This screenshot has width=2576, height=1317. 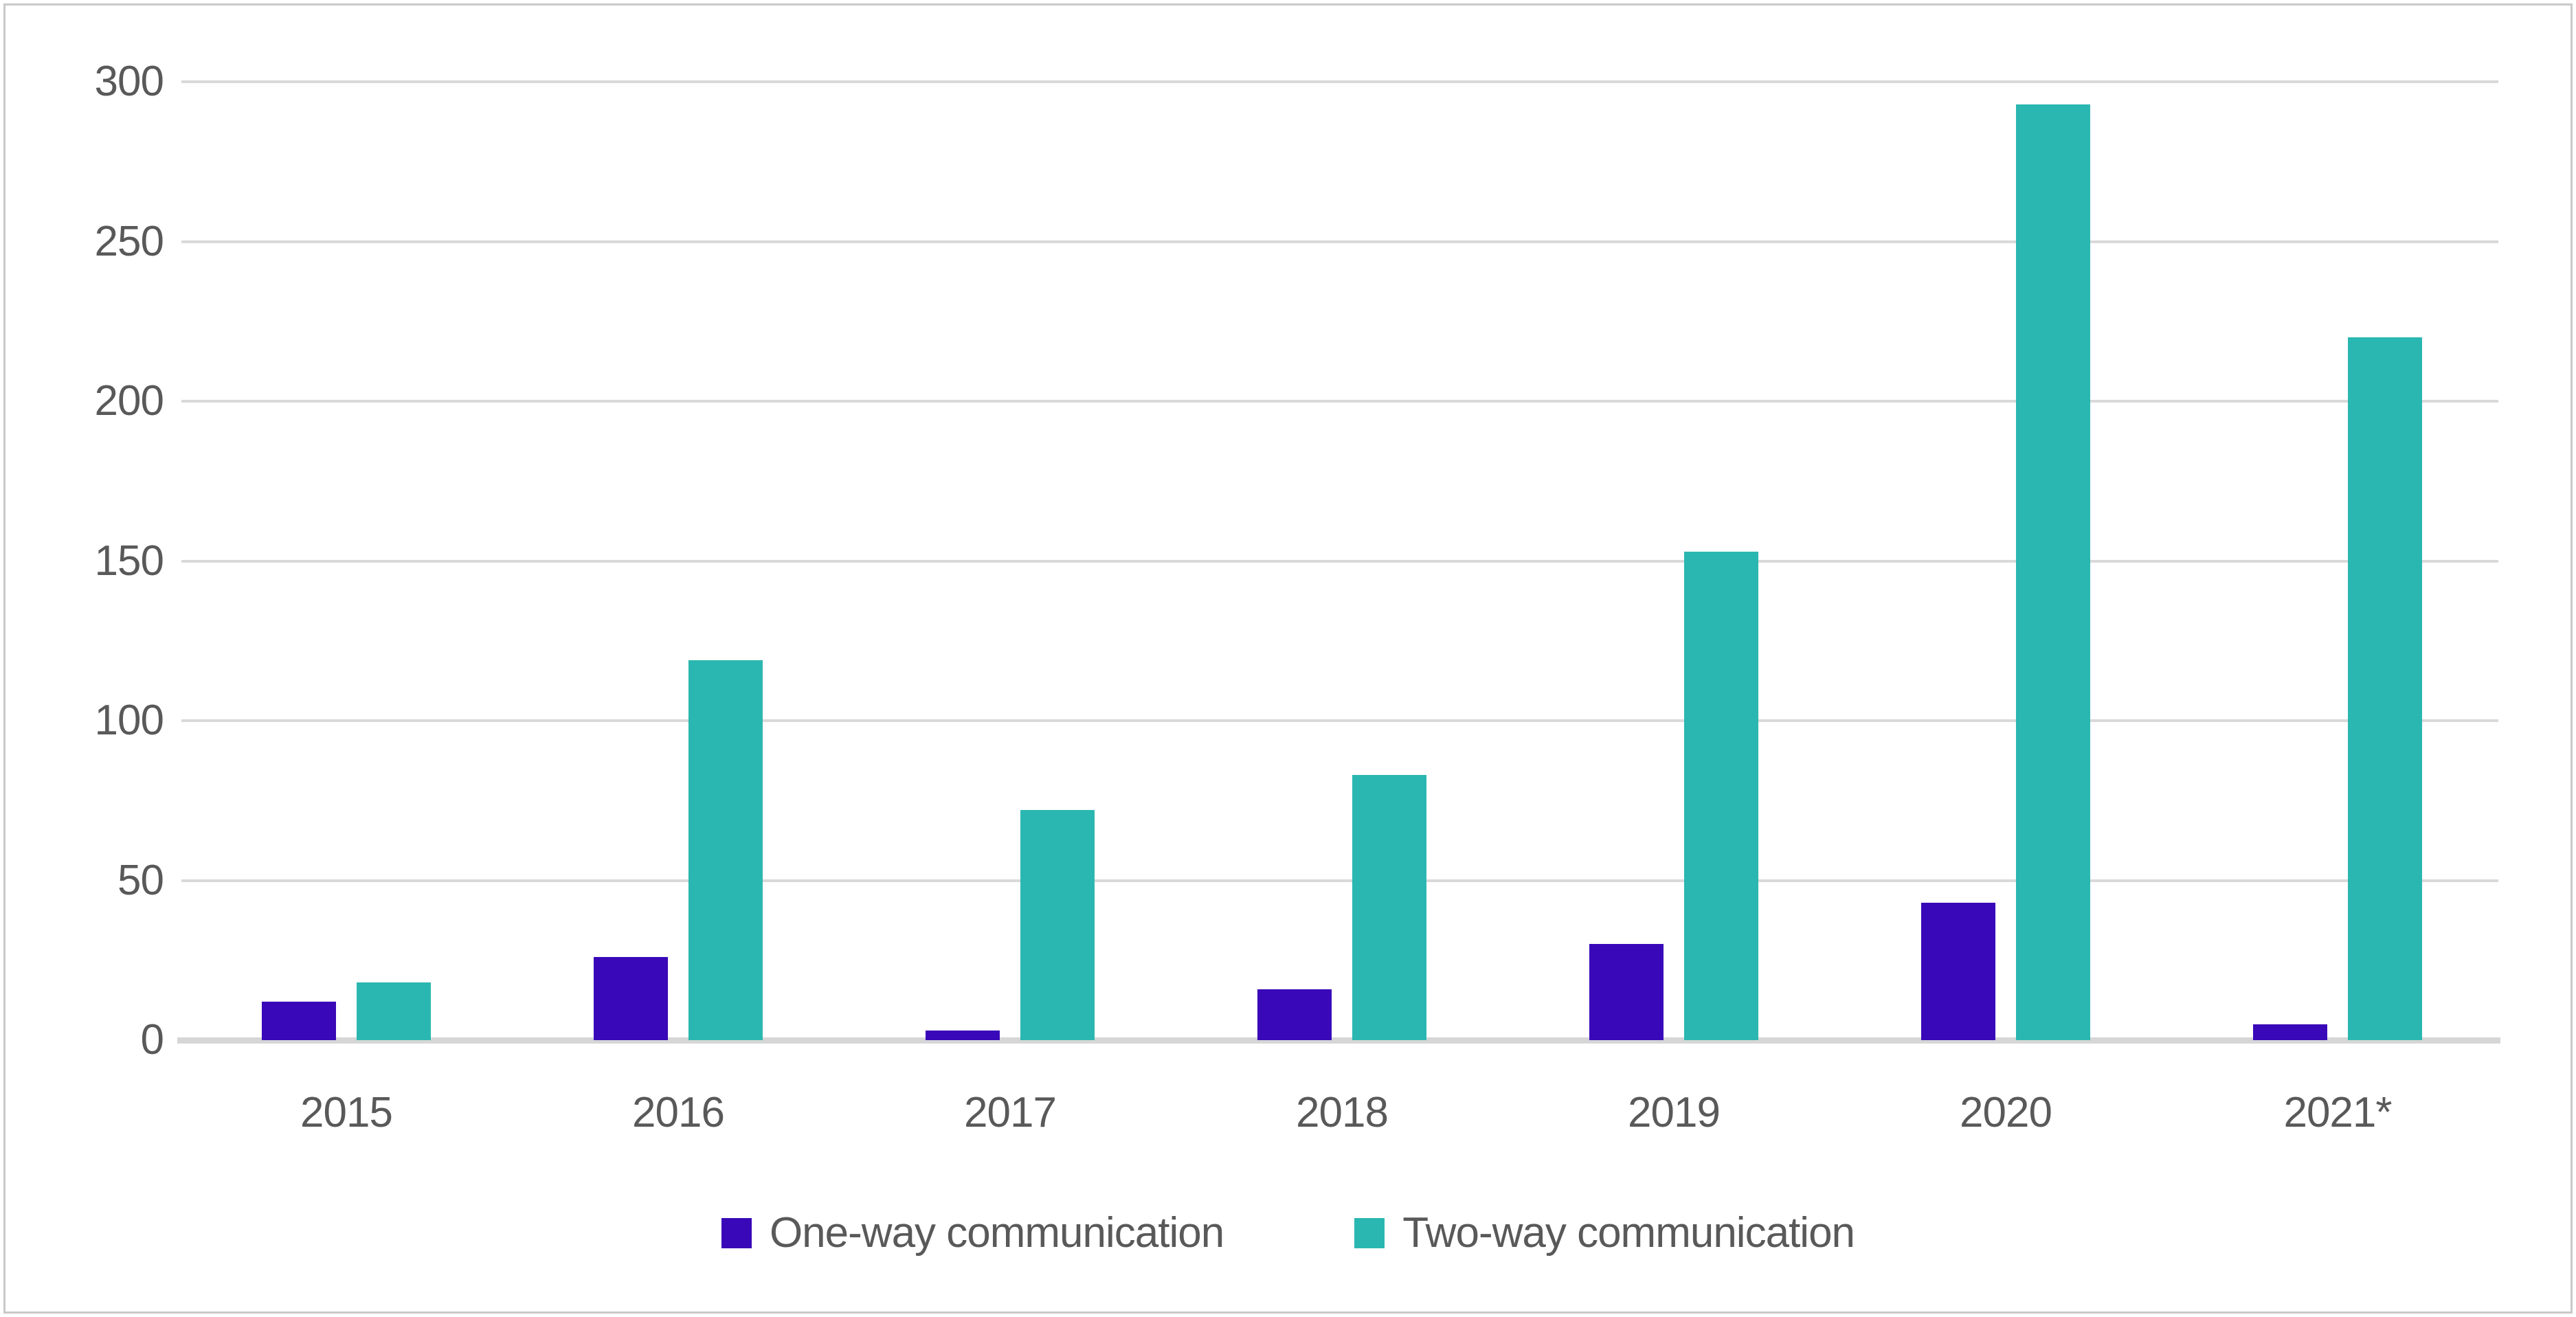 What do you see at coordinates (1057, 925) in the screenshot?
I see `two-way-bar-2017` at bounding box center [1057, 925].